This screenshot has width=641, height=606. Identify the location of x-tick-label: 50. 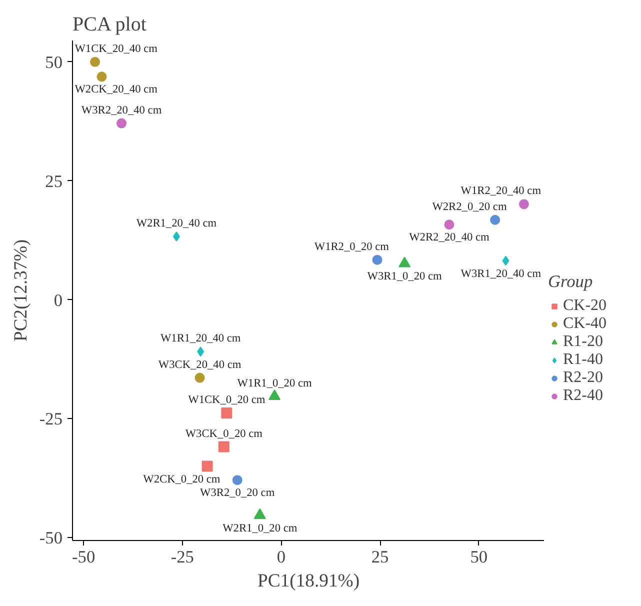
(479, 557).